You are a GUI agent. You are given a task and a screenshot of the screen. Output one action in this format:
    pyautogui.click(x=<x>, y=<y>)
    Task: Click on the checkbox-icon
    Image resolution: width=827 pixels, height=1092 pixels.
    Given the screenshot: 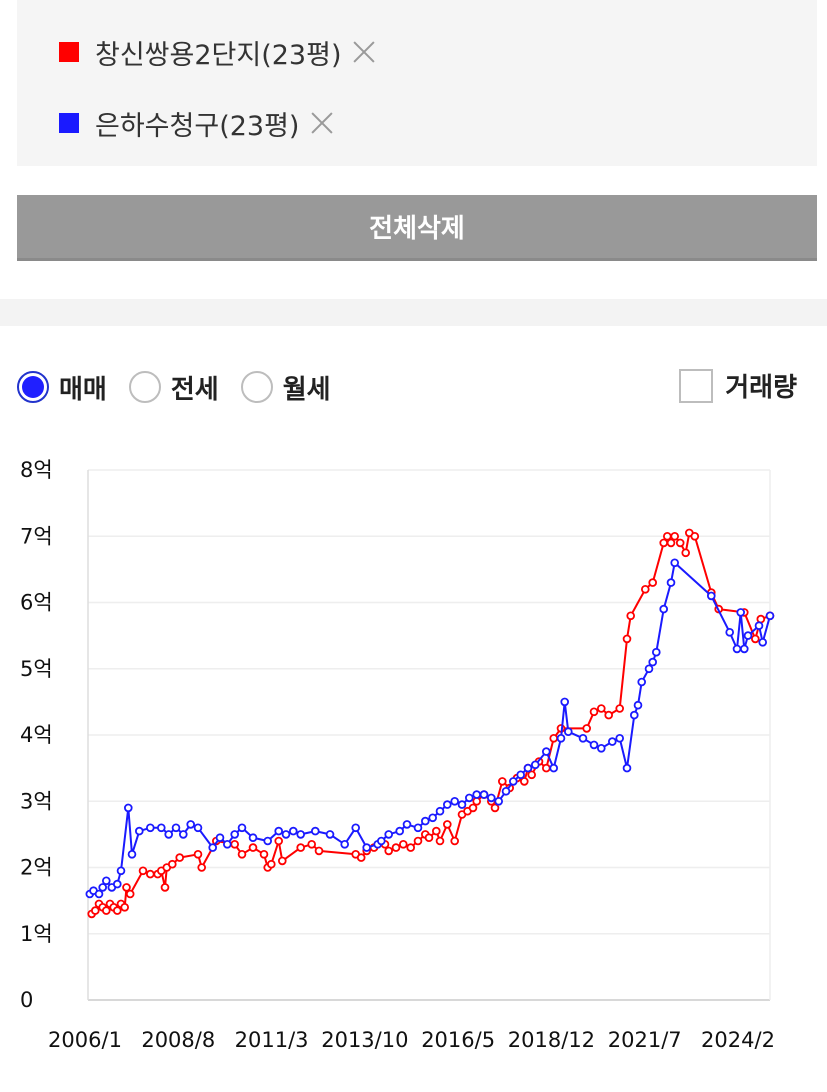 What is the action you would take?
    pyautogui.click(x=696, y=385)
    